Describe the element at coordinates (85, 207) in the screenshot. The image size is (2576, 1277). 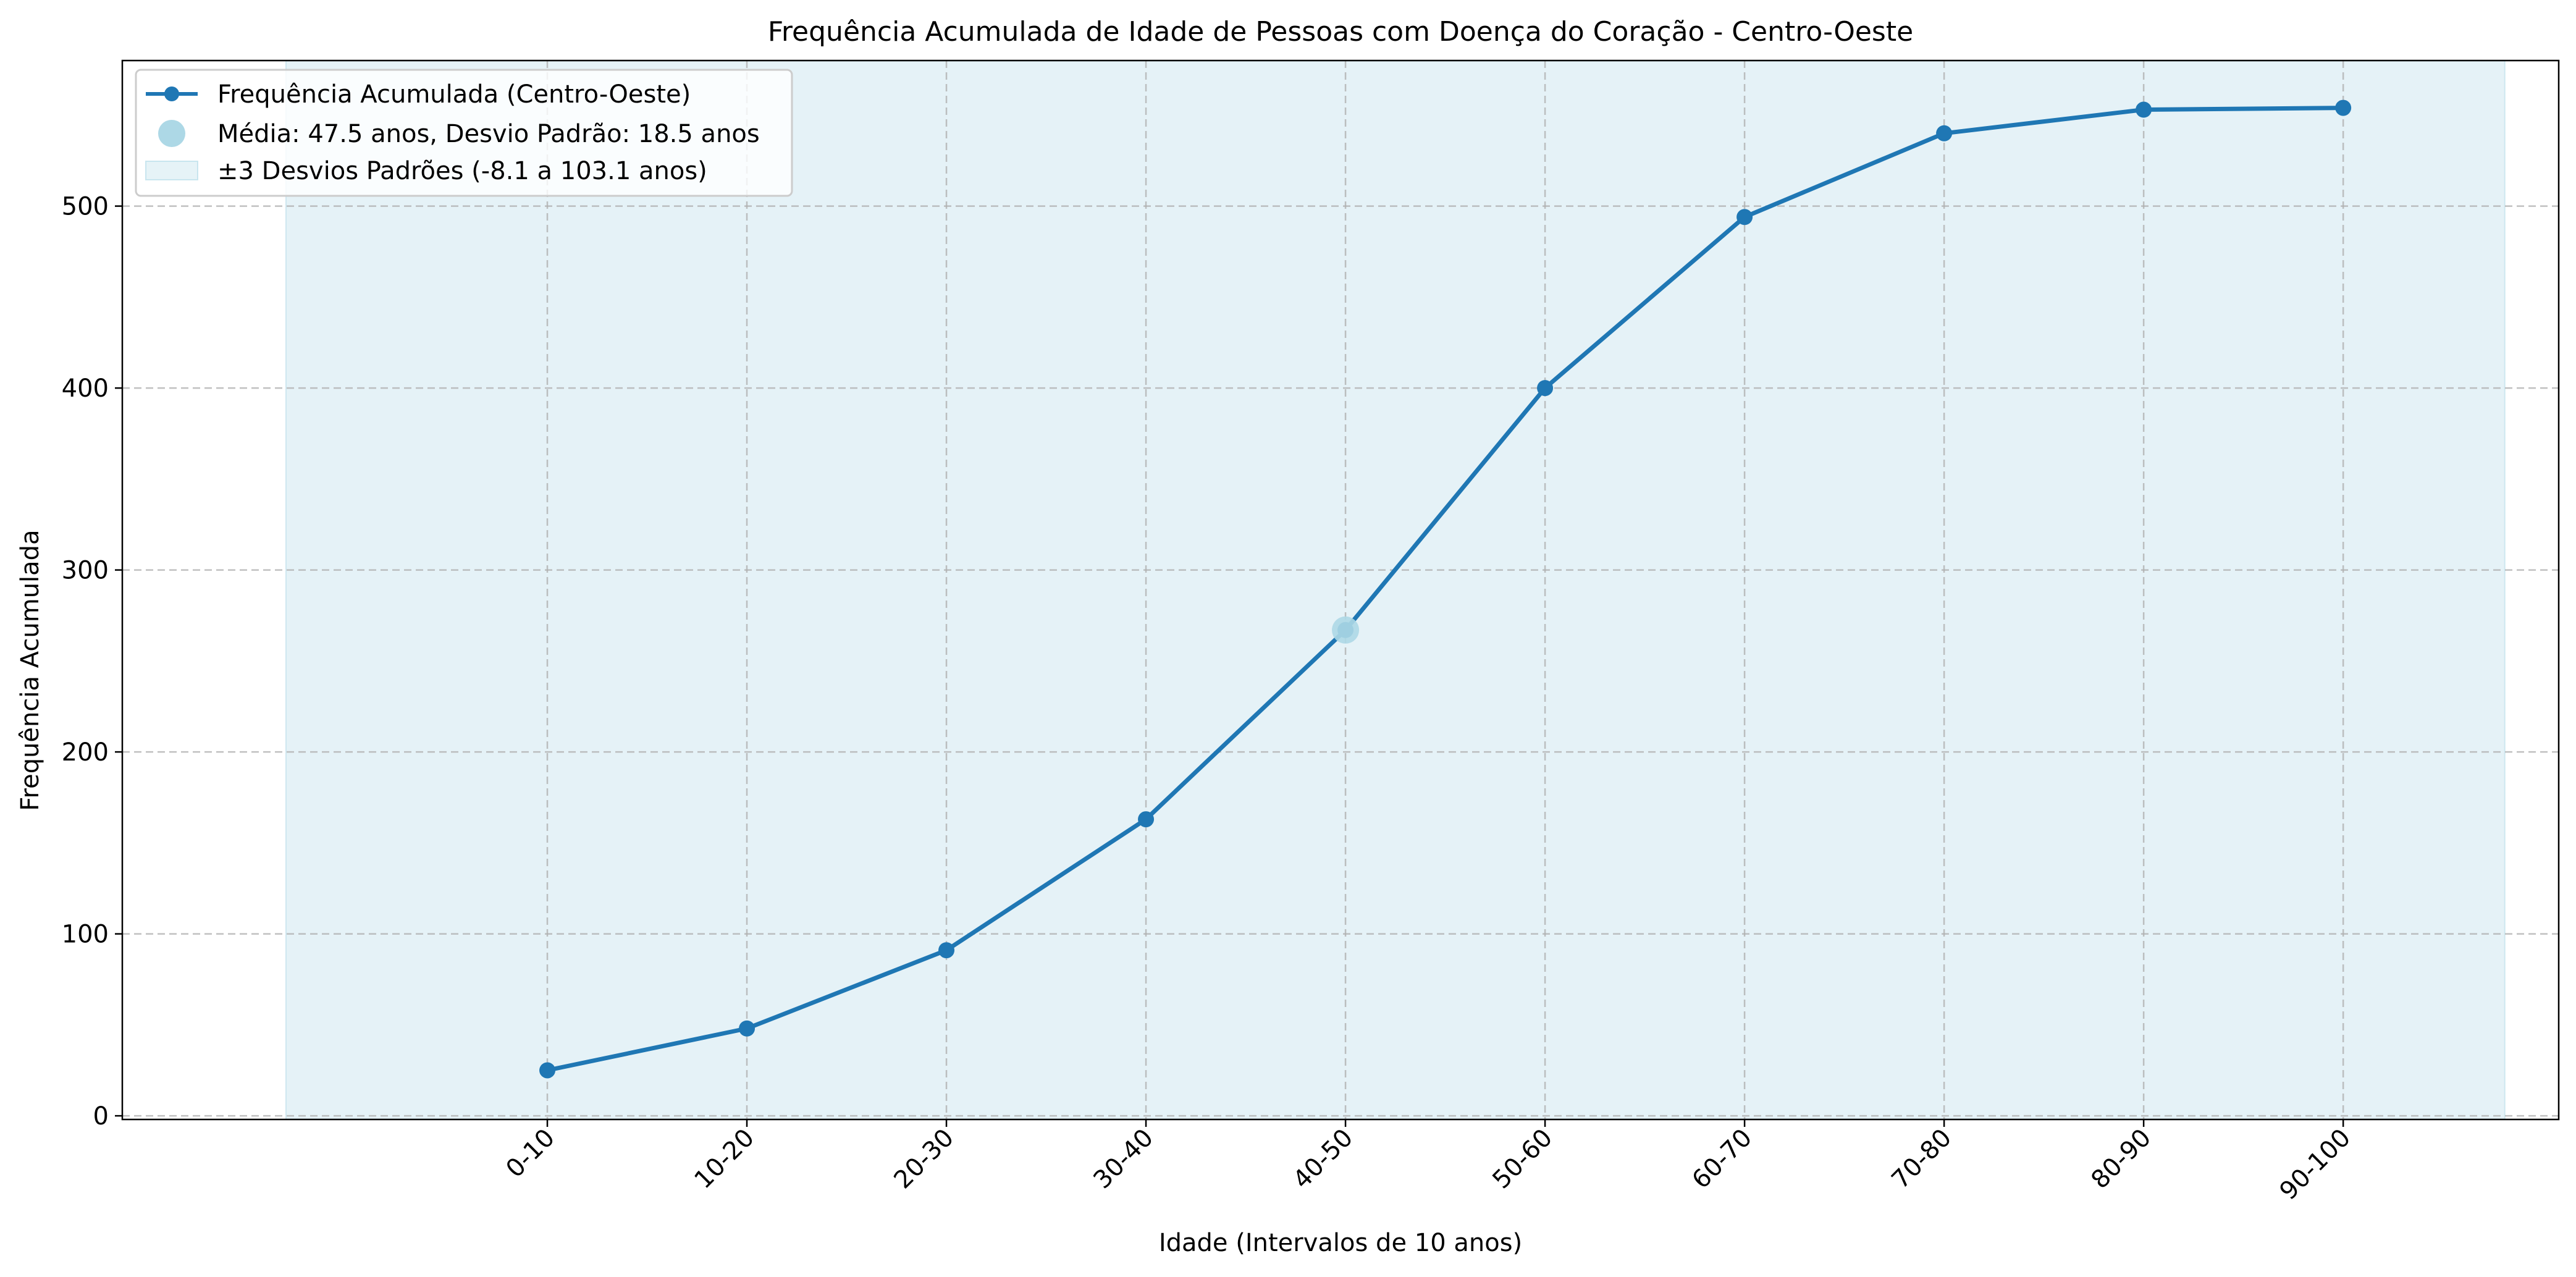
I see `y-tick-label: 500` at that location.